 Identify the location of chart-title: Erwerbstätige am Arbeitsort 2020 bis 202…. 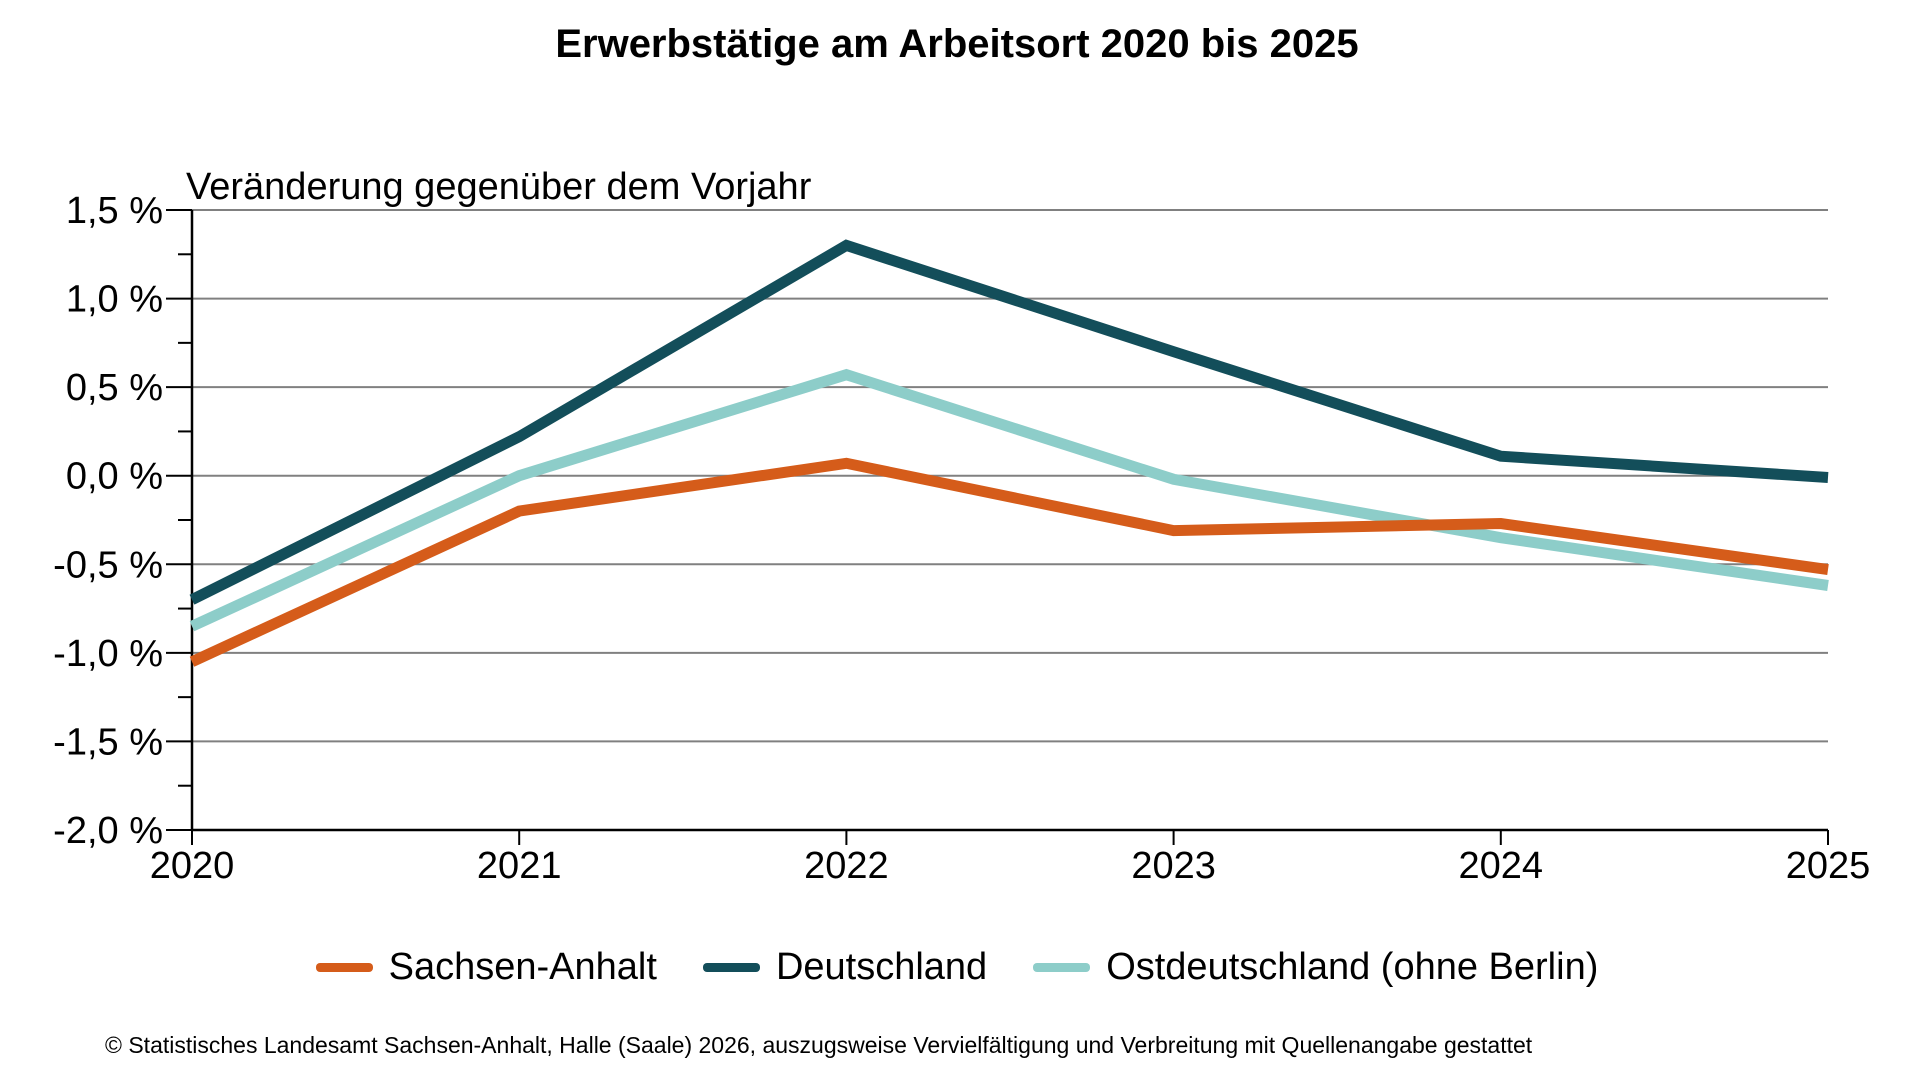
(957, 44).